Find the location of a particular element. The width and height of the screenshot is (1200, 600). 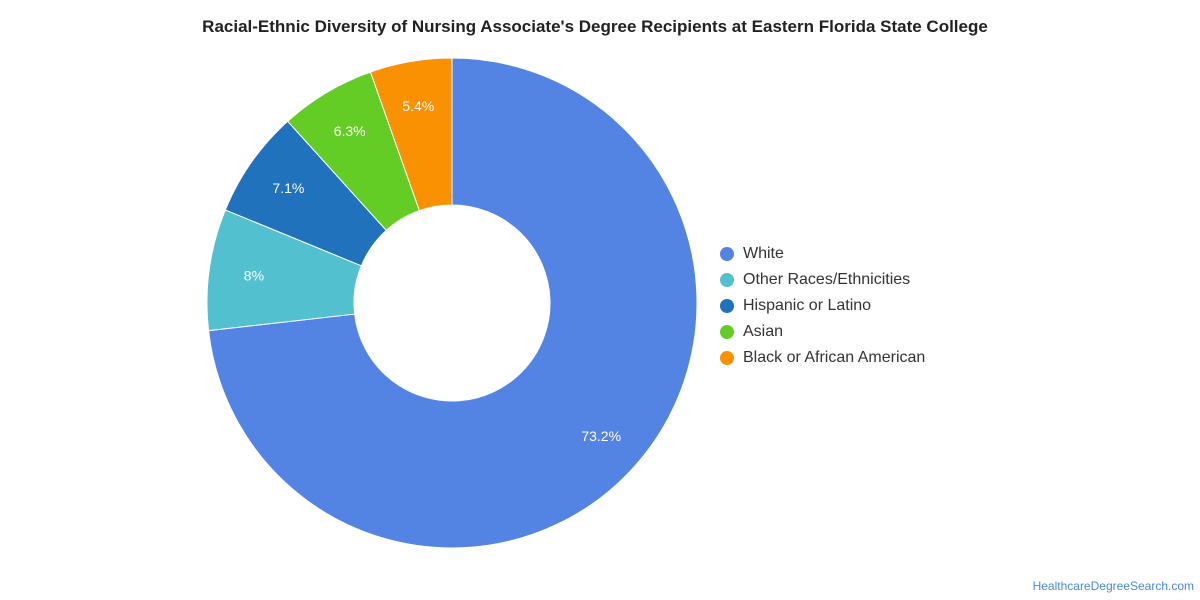

legend-item: Other Races/Ethnicities is located at coordinates (822, 280).